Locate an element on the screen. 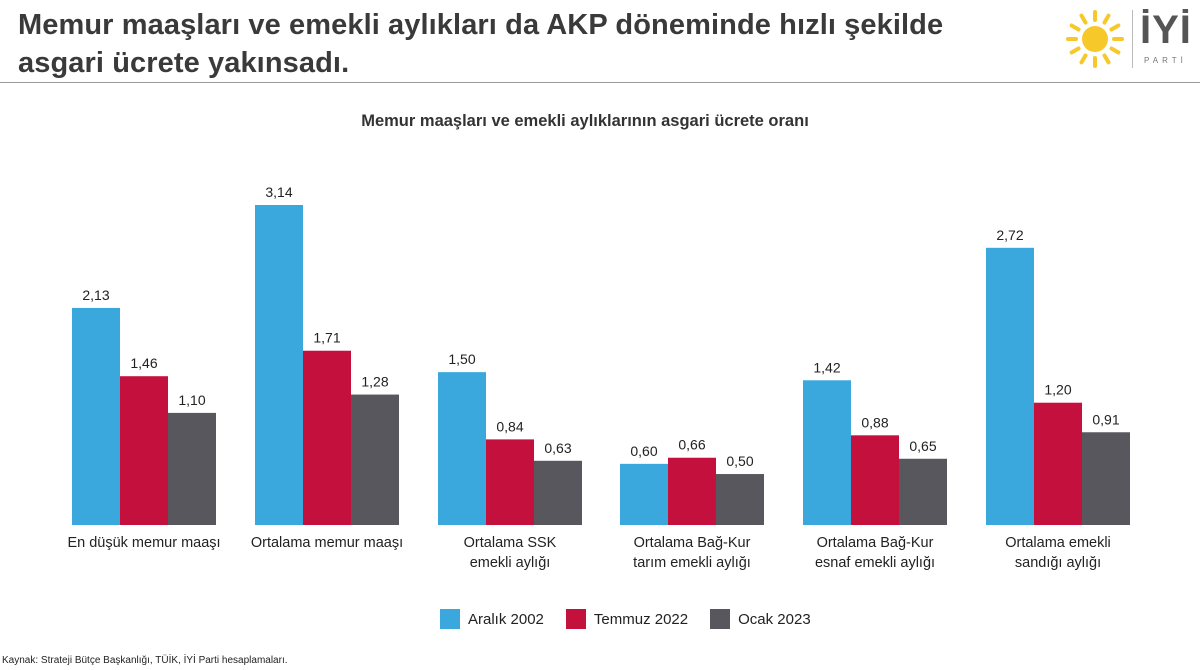 This screenshot has width=1200, height=670. data-label: 1,50 is located at coordinates (461, 359).